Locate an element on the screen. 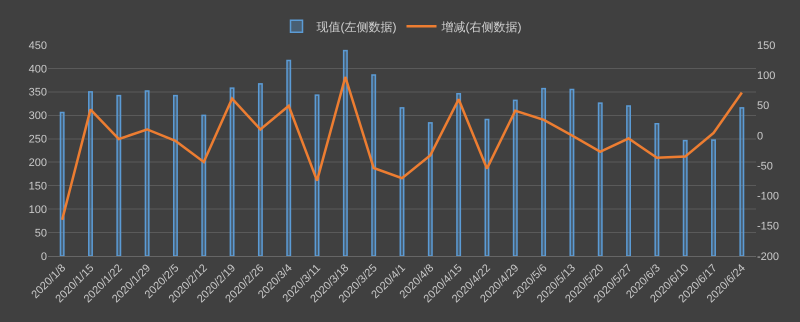  y-tick-label: 400 is located at coordinates (37, 69).